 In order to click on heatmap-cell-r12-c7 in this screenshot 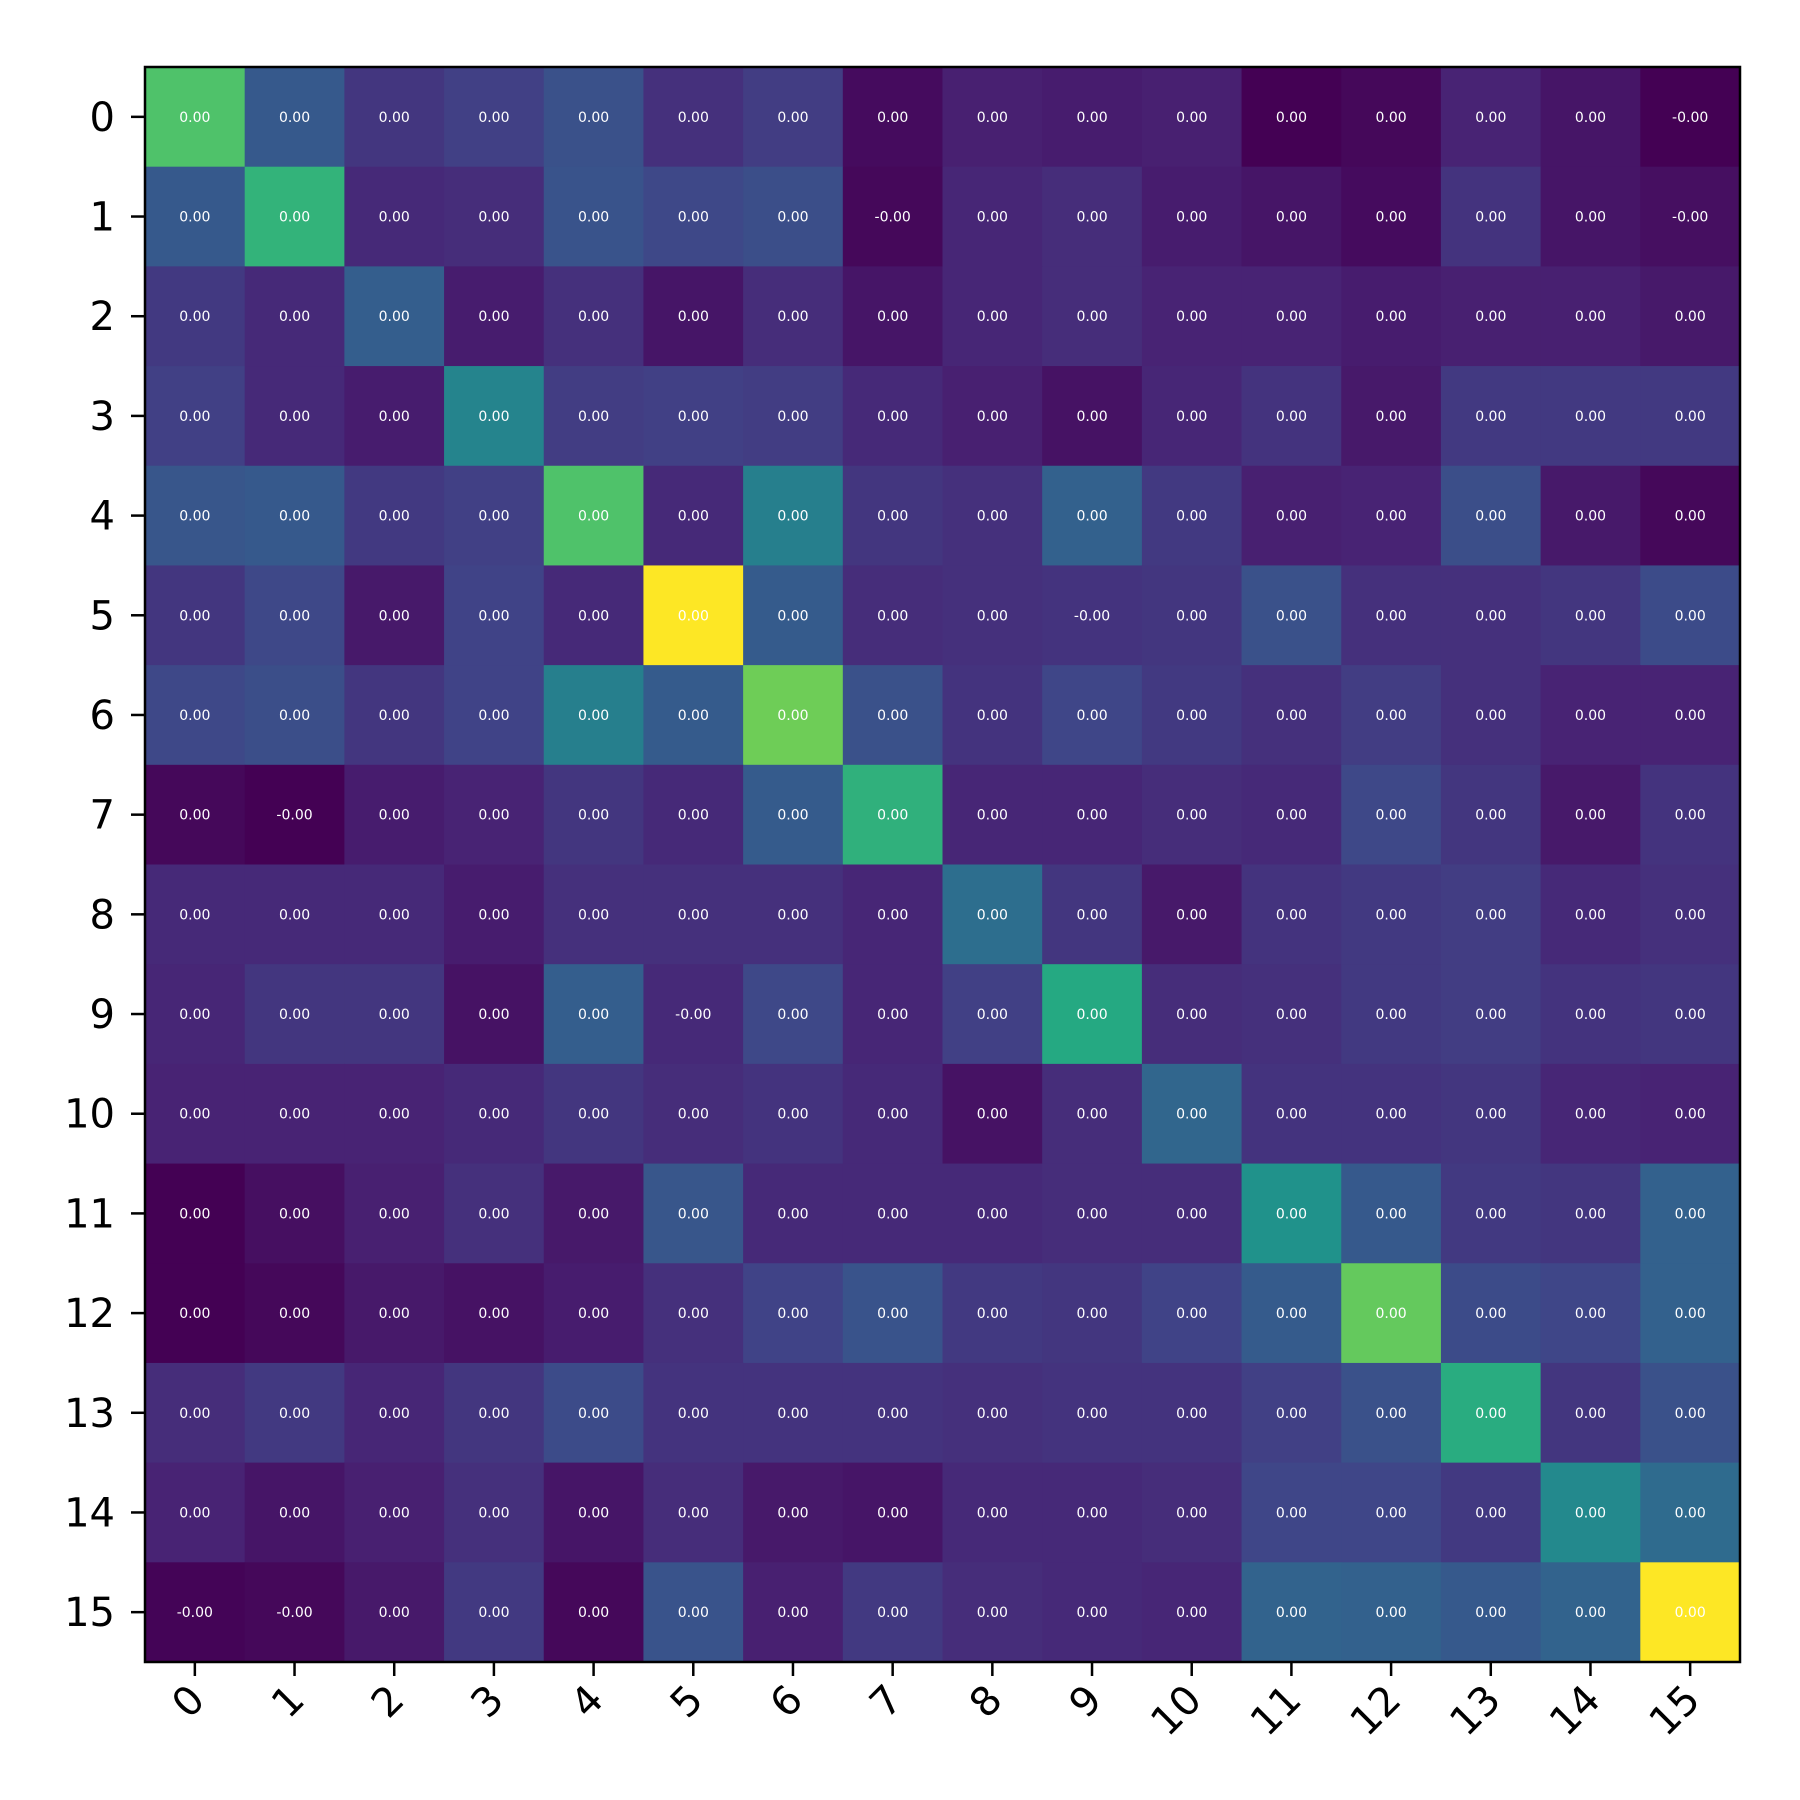, I will do `click(893, 1313)`.